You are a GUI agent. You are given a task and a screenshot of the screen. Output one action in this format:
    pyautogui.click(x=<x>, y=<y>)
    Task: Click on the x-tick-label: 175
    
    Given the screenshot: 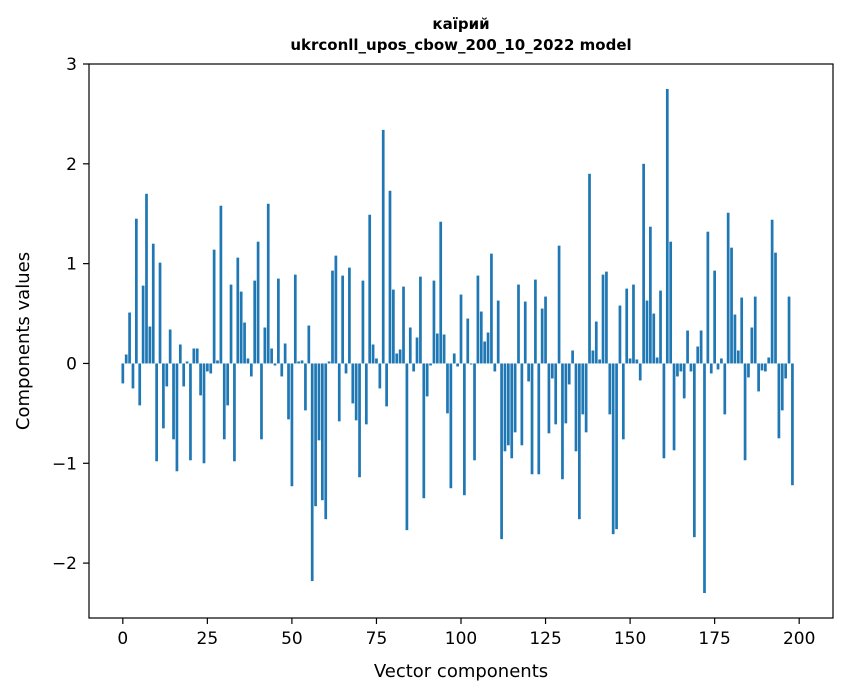 What is the action you would take?
    pyautogui.click(x=714, y=639)
    